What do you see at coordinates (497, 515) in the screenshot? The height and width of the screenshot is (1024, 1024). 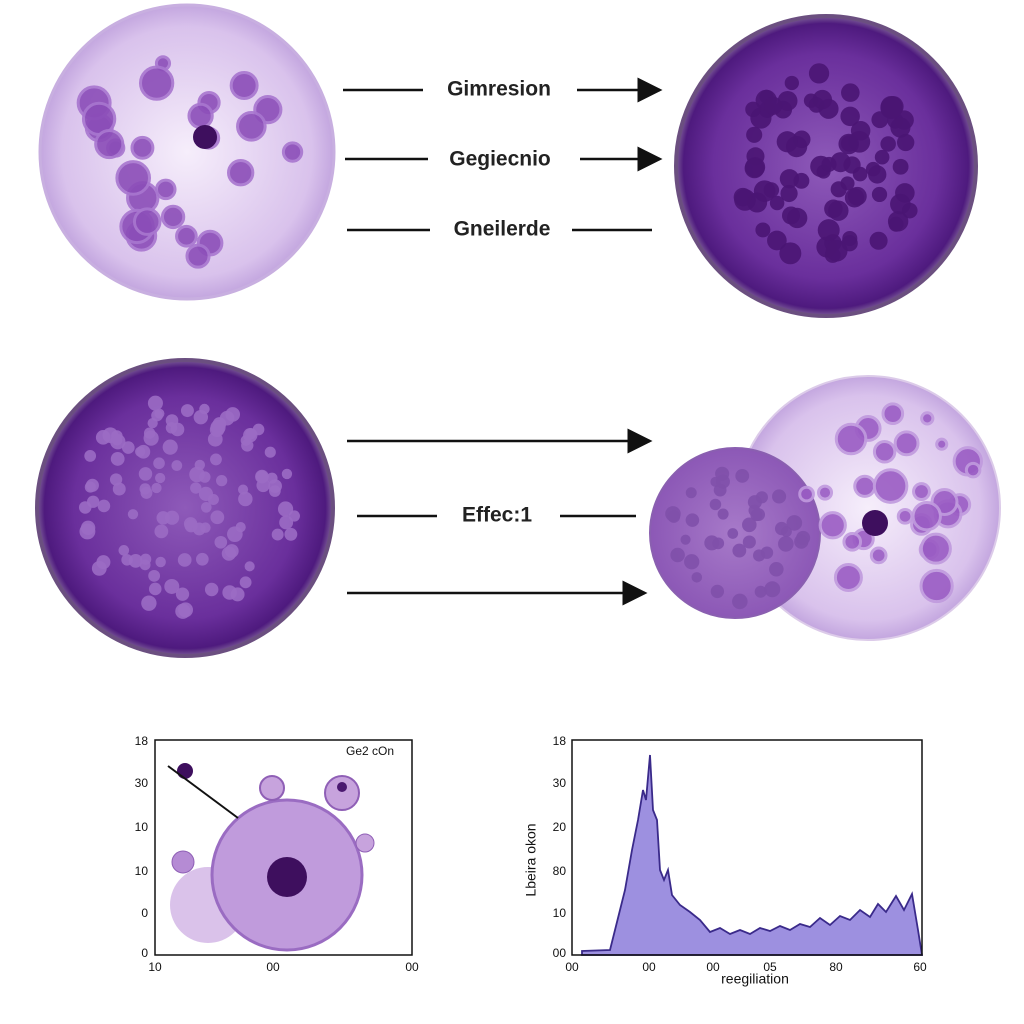 I see `label: Effec:1` at bounding box center [497, 515].